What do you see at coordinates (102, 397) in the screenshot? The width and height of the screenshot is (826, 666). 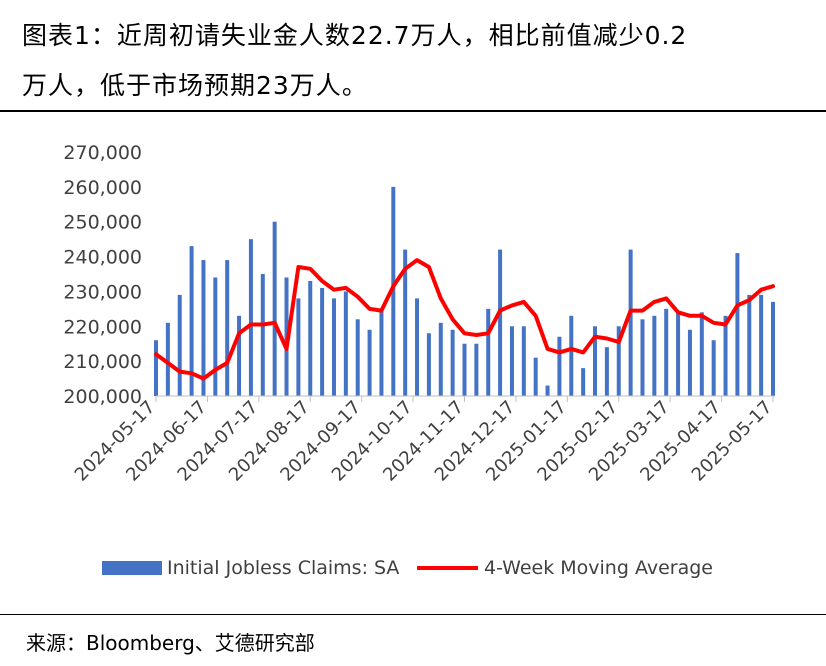 I see `y-tick-label: 200,000` at bounding box center [102, 397].